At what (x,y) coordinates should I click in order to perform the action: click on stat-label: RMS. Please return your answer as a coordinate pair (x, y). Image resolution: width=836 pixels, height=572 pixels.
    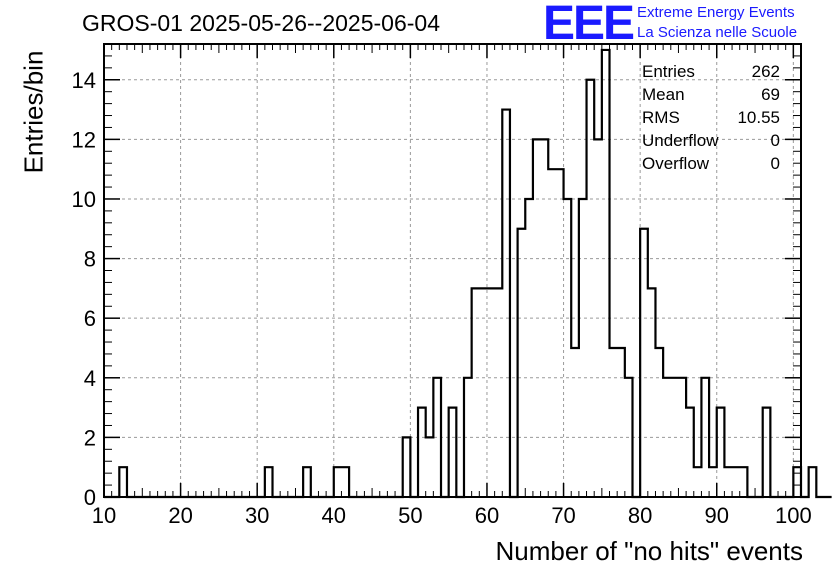
    Looking at the image, I should click on (661, 117).